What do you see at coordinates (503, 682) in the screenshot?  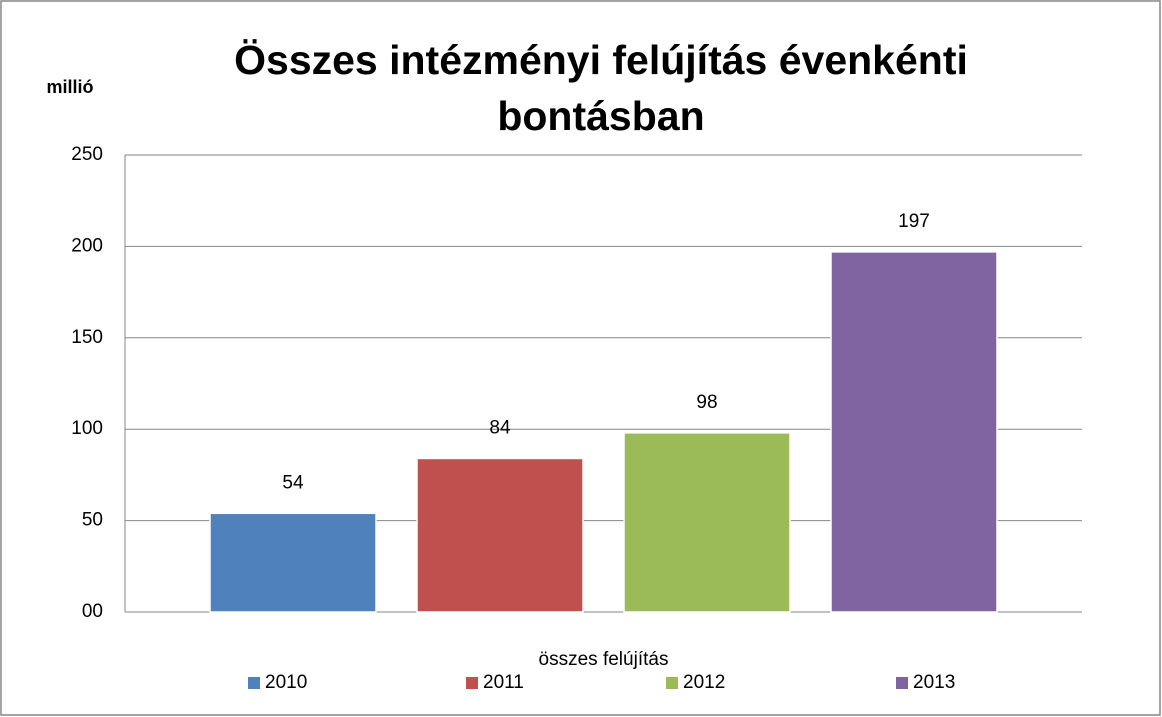 I see `legend-label: 2011` at bounding box center [503, 682].